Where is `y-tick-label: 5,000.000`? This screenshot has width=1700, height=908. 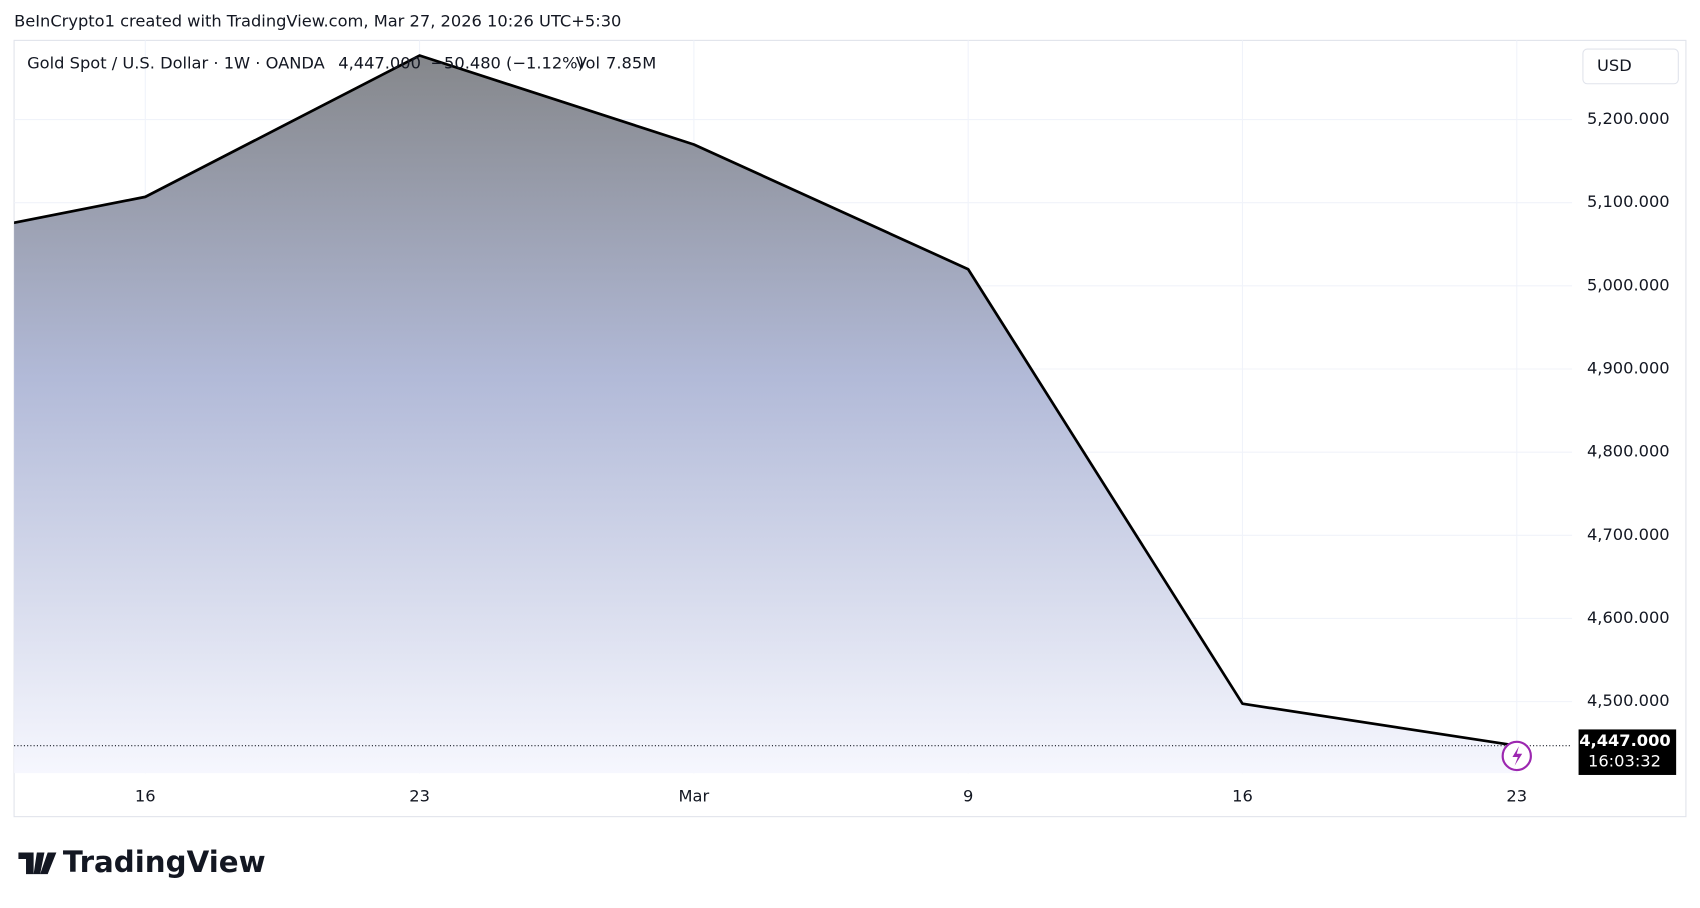 y-tick-label: 5,000.000 is located at coordinates (1628, 284).